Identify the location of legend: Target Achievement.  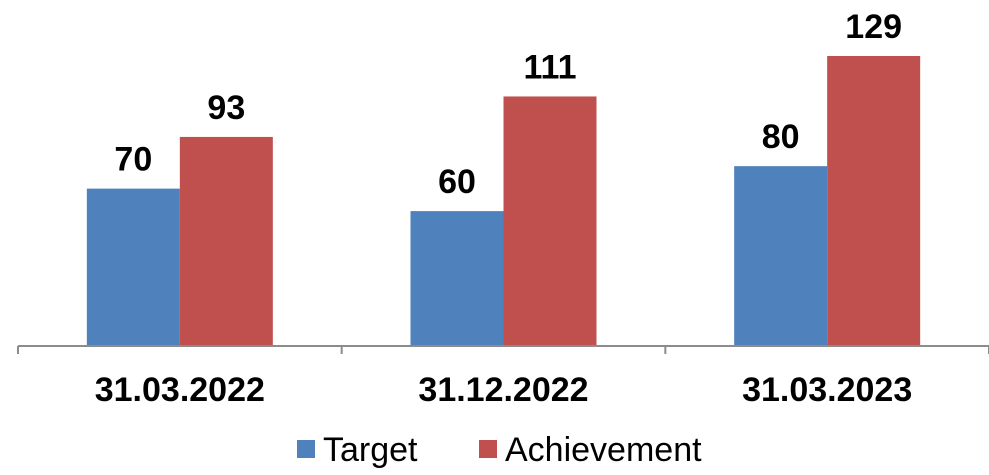
(499, 450).